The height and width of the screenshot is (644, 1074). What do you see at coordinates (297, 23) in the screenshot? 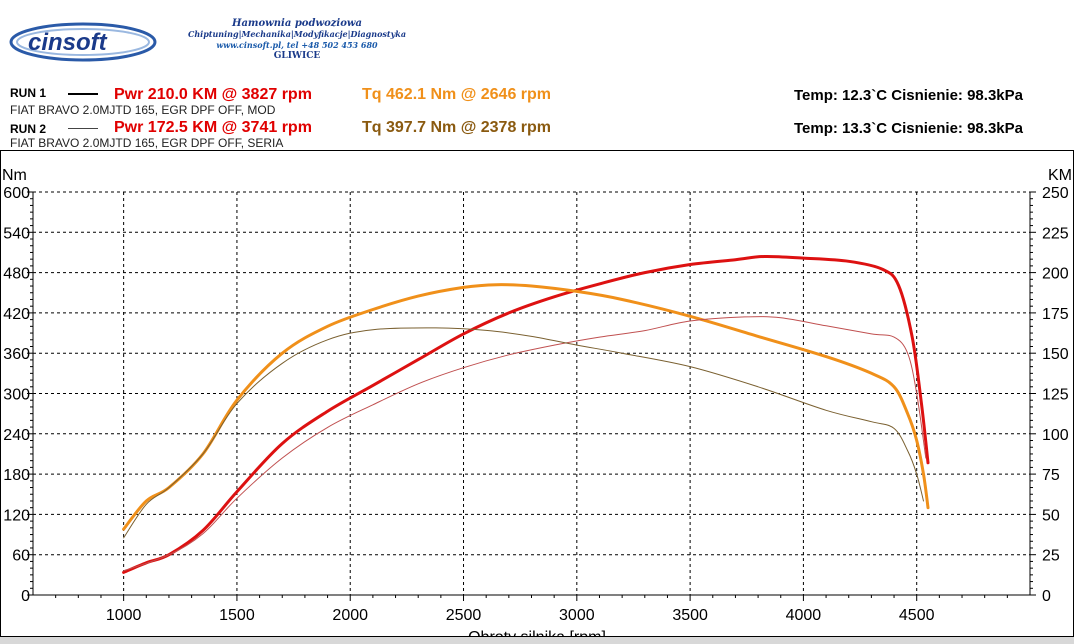
I see `header-title: Hamownia podwoziowa` at bounding box center [297, 23].